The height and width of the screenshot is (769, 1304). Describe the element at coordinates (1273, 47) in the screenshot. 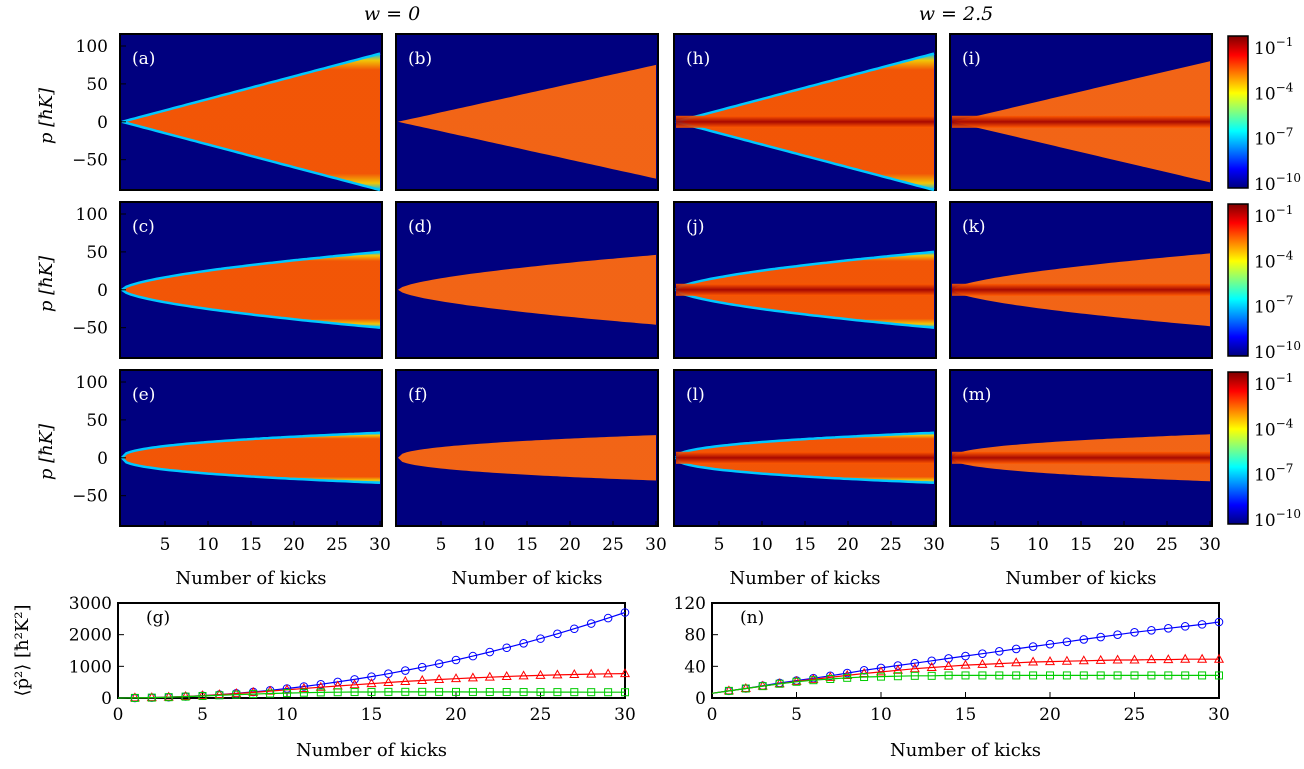

I see `colorbar-tick-label: 10⁻¹` at that location.